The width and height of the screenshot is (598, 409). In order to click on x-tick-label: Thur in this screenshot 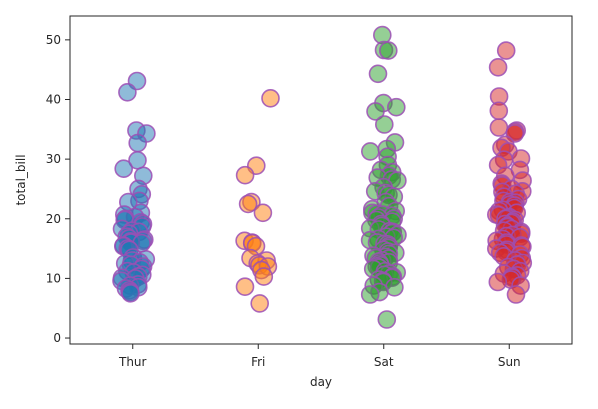, I will do `click(132, 362)`.